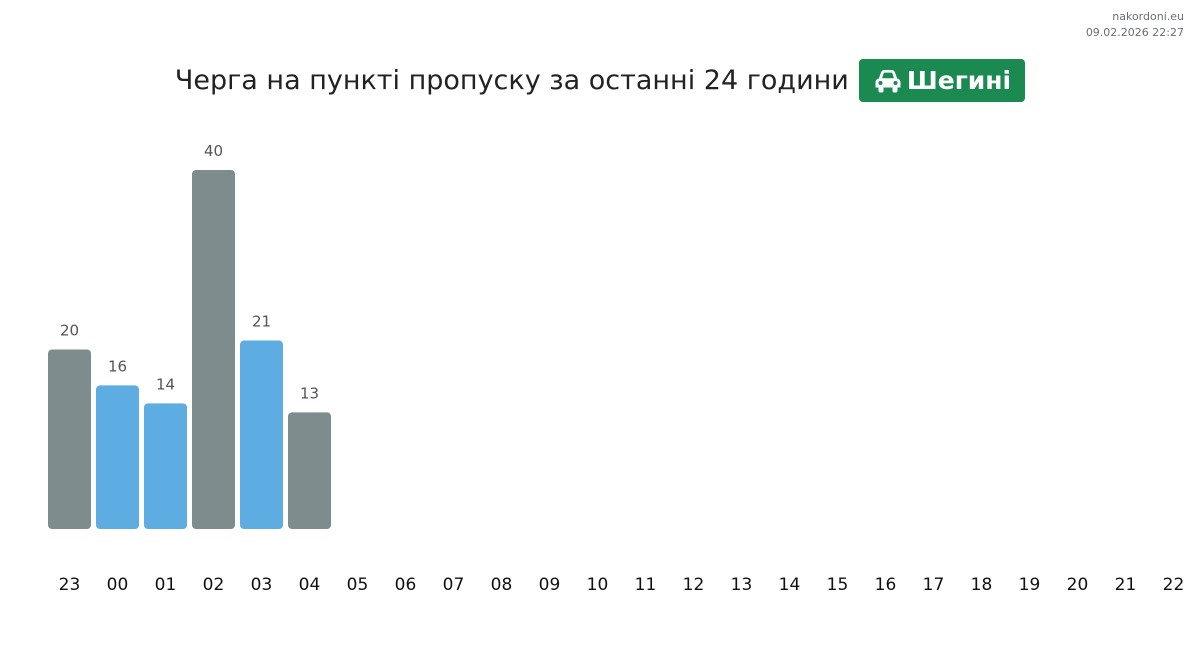  What do you see at coordinates (886, 585) in the screenshot?
I see `x-tick-label-16: 16` at bounding box center [886, 585].